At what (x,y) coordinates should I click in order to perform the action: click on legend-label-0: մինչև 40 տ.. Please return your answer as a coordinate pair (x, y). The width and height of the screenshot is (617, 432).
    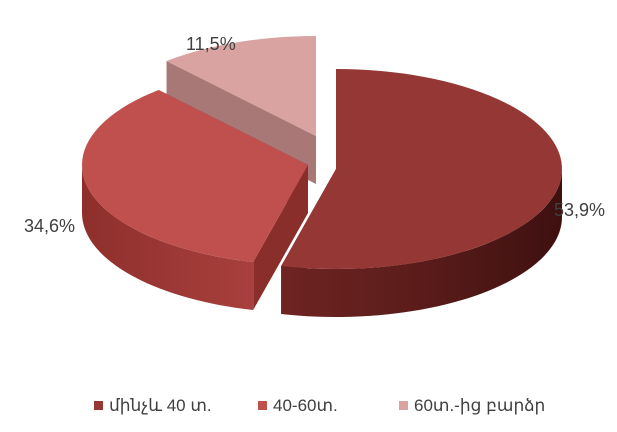
    Looking at the image, I should click on (160, 405).